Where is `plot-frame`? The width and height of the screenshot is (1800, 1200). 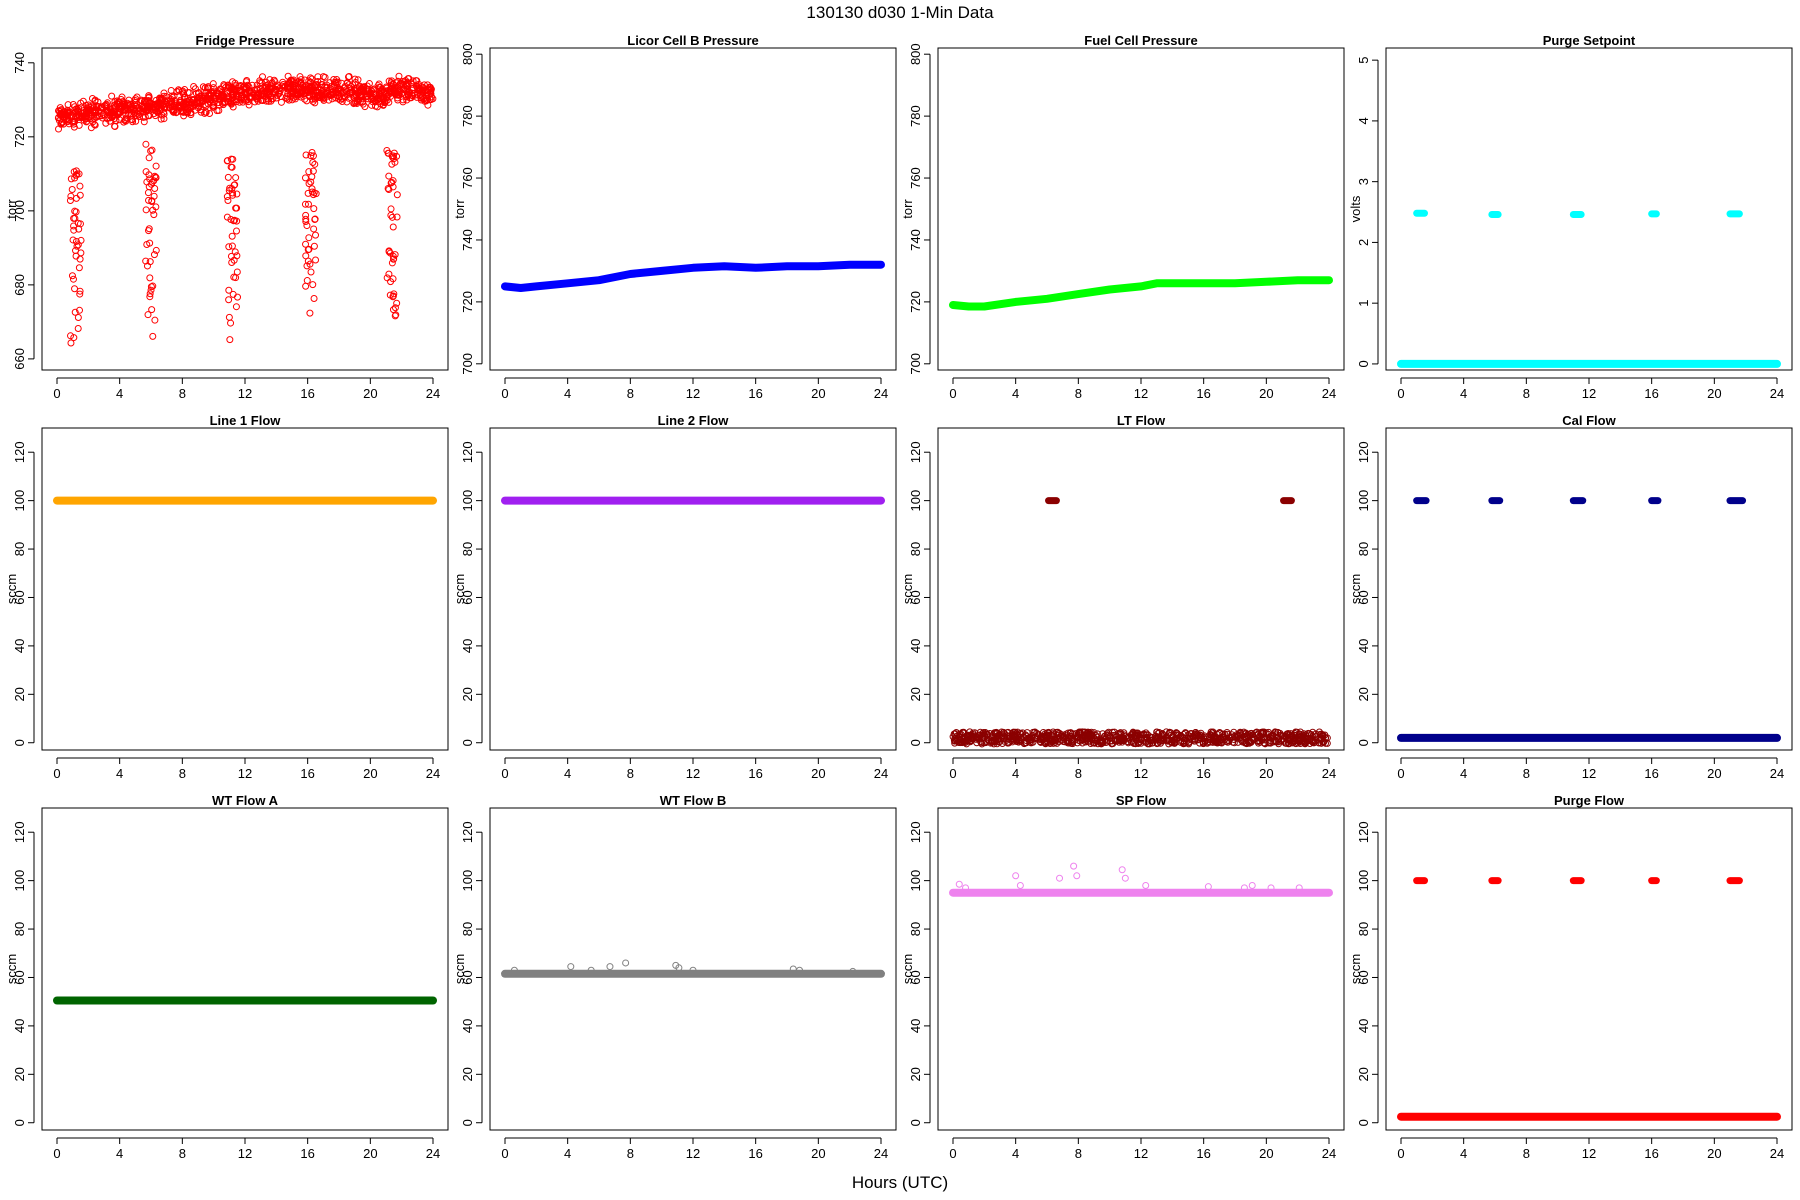 plot-frame is located at coordinates (693, 209).